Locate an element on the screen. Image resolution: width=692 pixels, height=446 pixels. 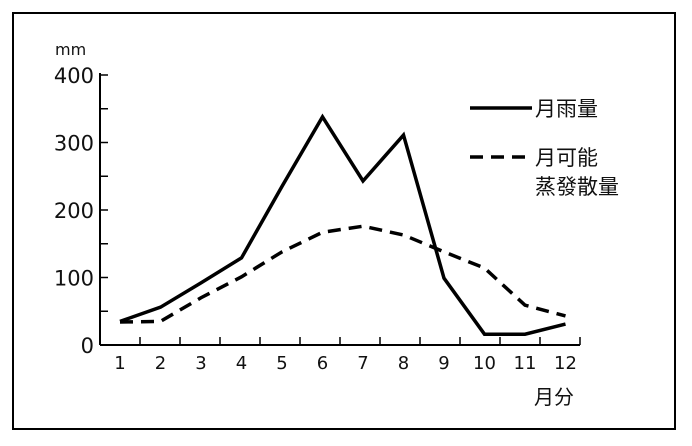
x-tick-label: 3 is located at coordinates (200, 363).